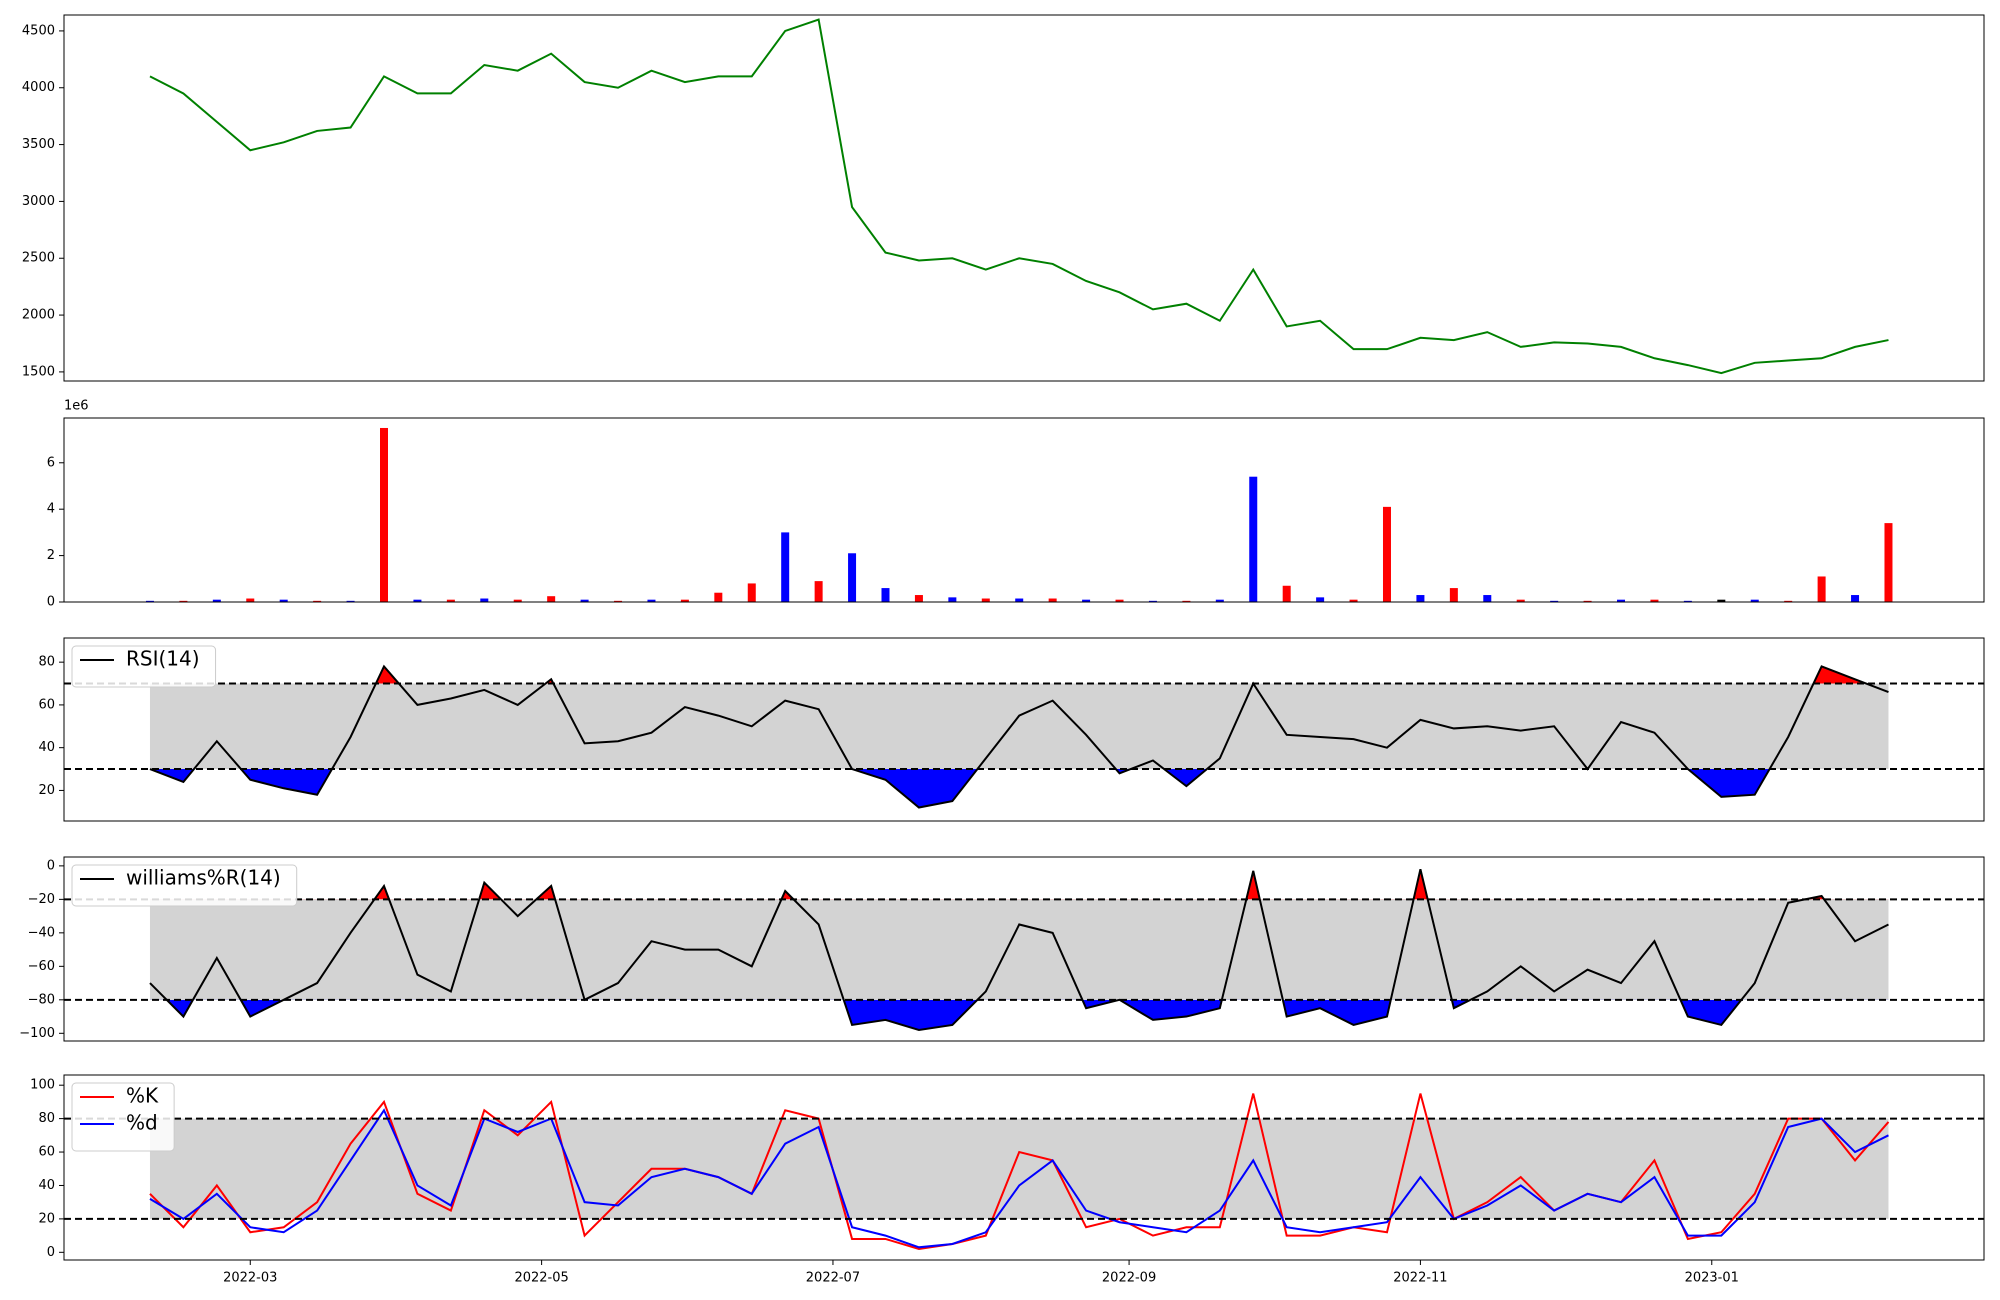  I want to click on legend-label: %K, so click(142, 1096).